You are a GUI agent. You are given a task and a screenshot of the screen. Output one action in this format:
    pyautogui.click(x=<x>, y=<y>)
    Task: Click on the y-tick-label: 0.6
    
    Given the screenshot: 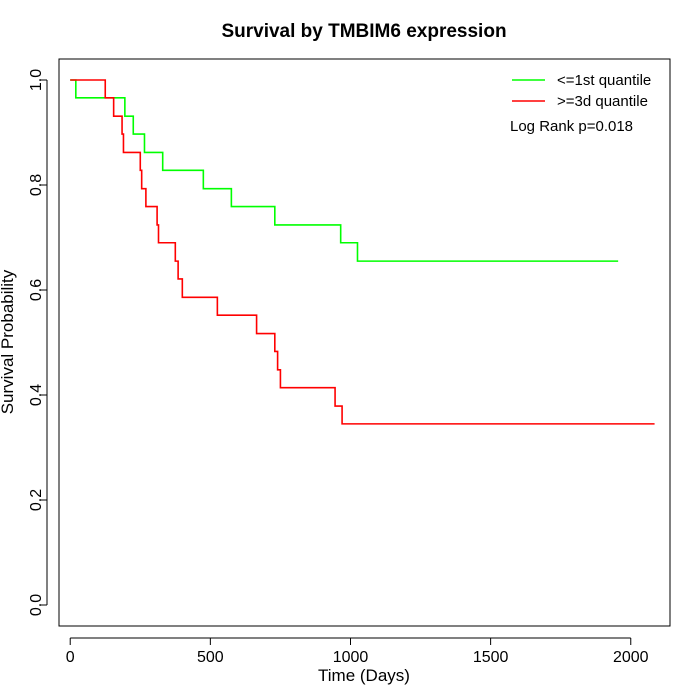 What is the action you would take?
    pyautogui.click(x=36, y=290)
    